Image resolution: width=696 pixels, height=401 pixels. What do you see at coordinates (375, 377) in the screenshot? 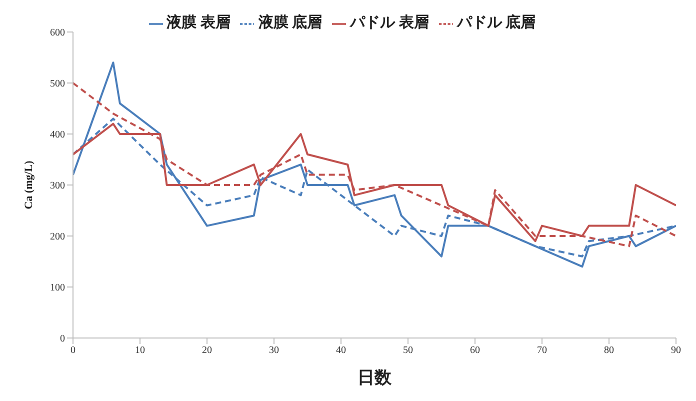
I see `x-axis-title: 日数` at bounding box center [375, 377].